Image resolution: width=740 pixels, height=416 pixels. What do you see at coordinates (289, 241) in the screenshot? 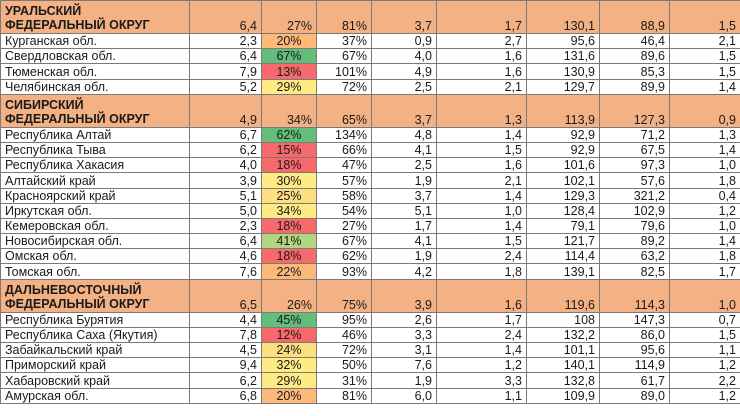
I see `percent-highlight-cell: 41%` at bounding box center [289, 241].